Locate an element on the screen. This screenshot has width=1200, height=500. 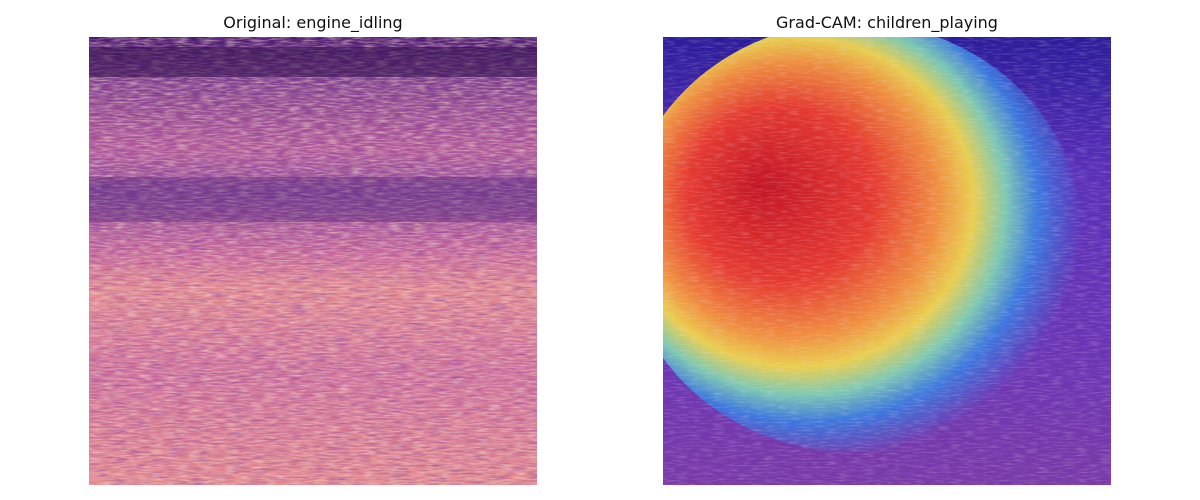
original-panel-title: Original: engine_idling is located at coordinates (313, 22).